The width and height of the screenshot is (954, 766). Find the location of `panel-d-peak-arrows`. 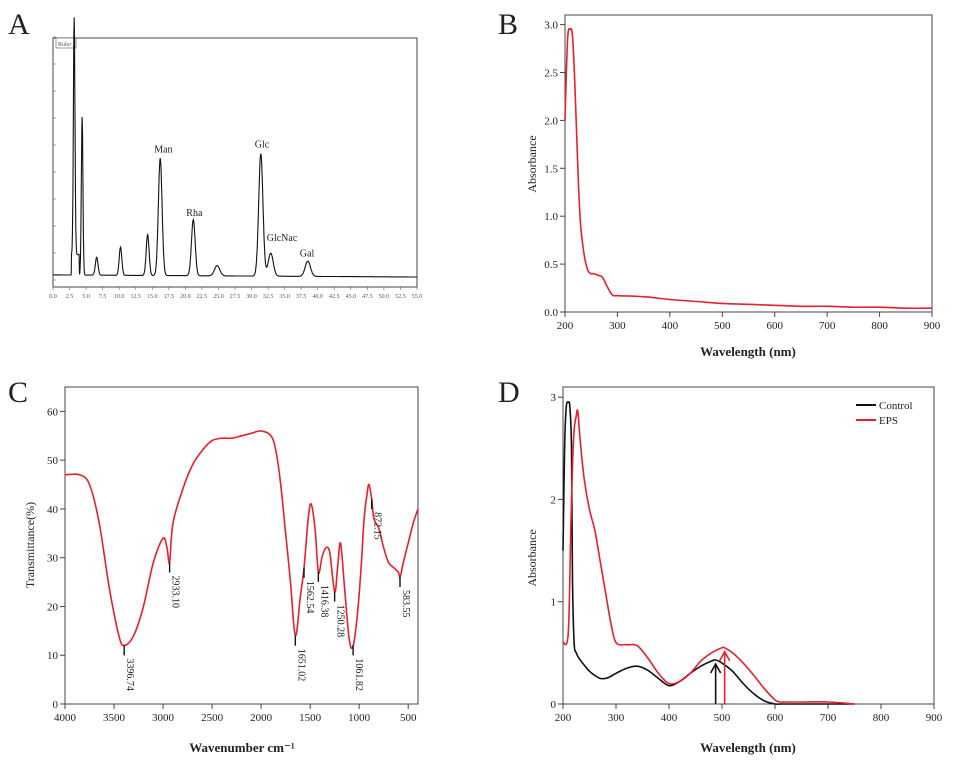

panel-d-peak-arrows is located at coordinates (720, 677).